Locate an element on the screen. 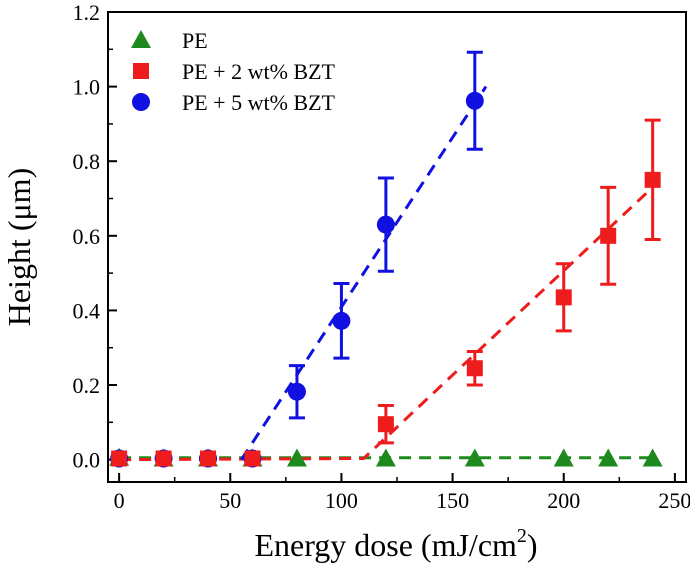 This screenshot has width=690, height=565. y-axis-title: Height (μm) is located at coordinates (19, 247).